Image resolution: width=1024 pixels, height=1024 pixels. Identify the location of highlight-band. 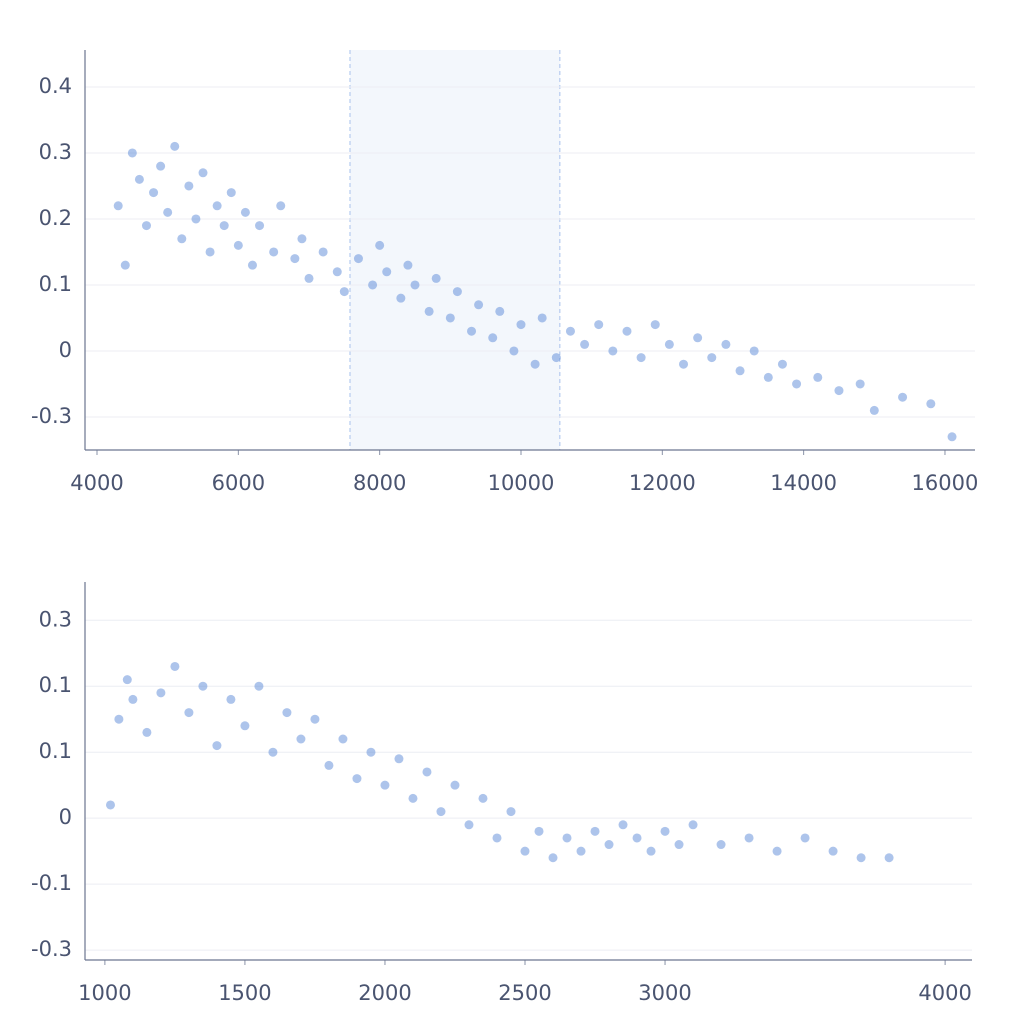
(454, 250).